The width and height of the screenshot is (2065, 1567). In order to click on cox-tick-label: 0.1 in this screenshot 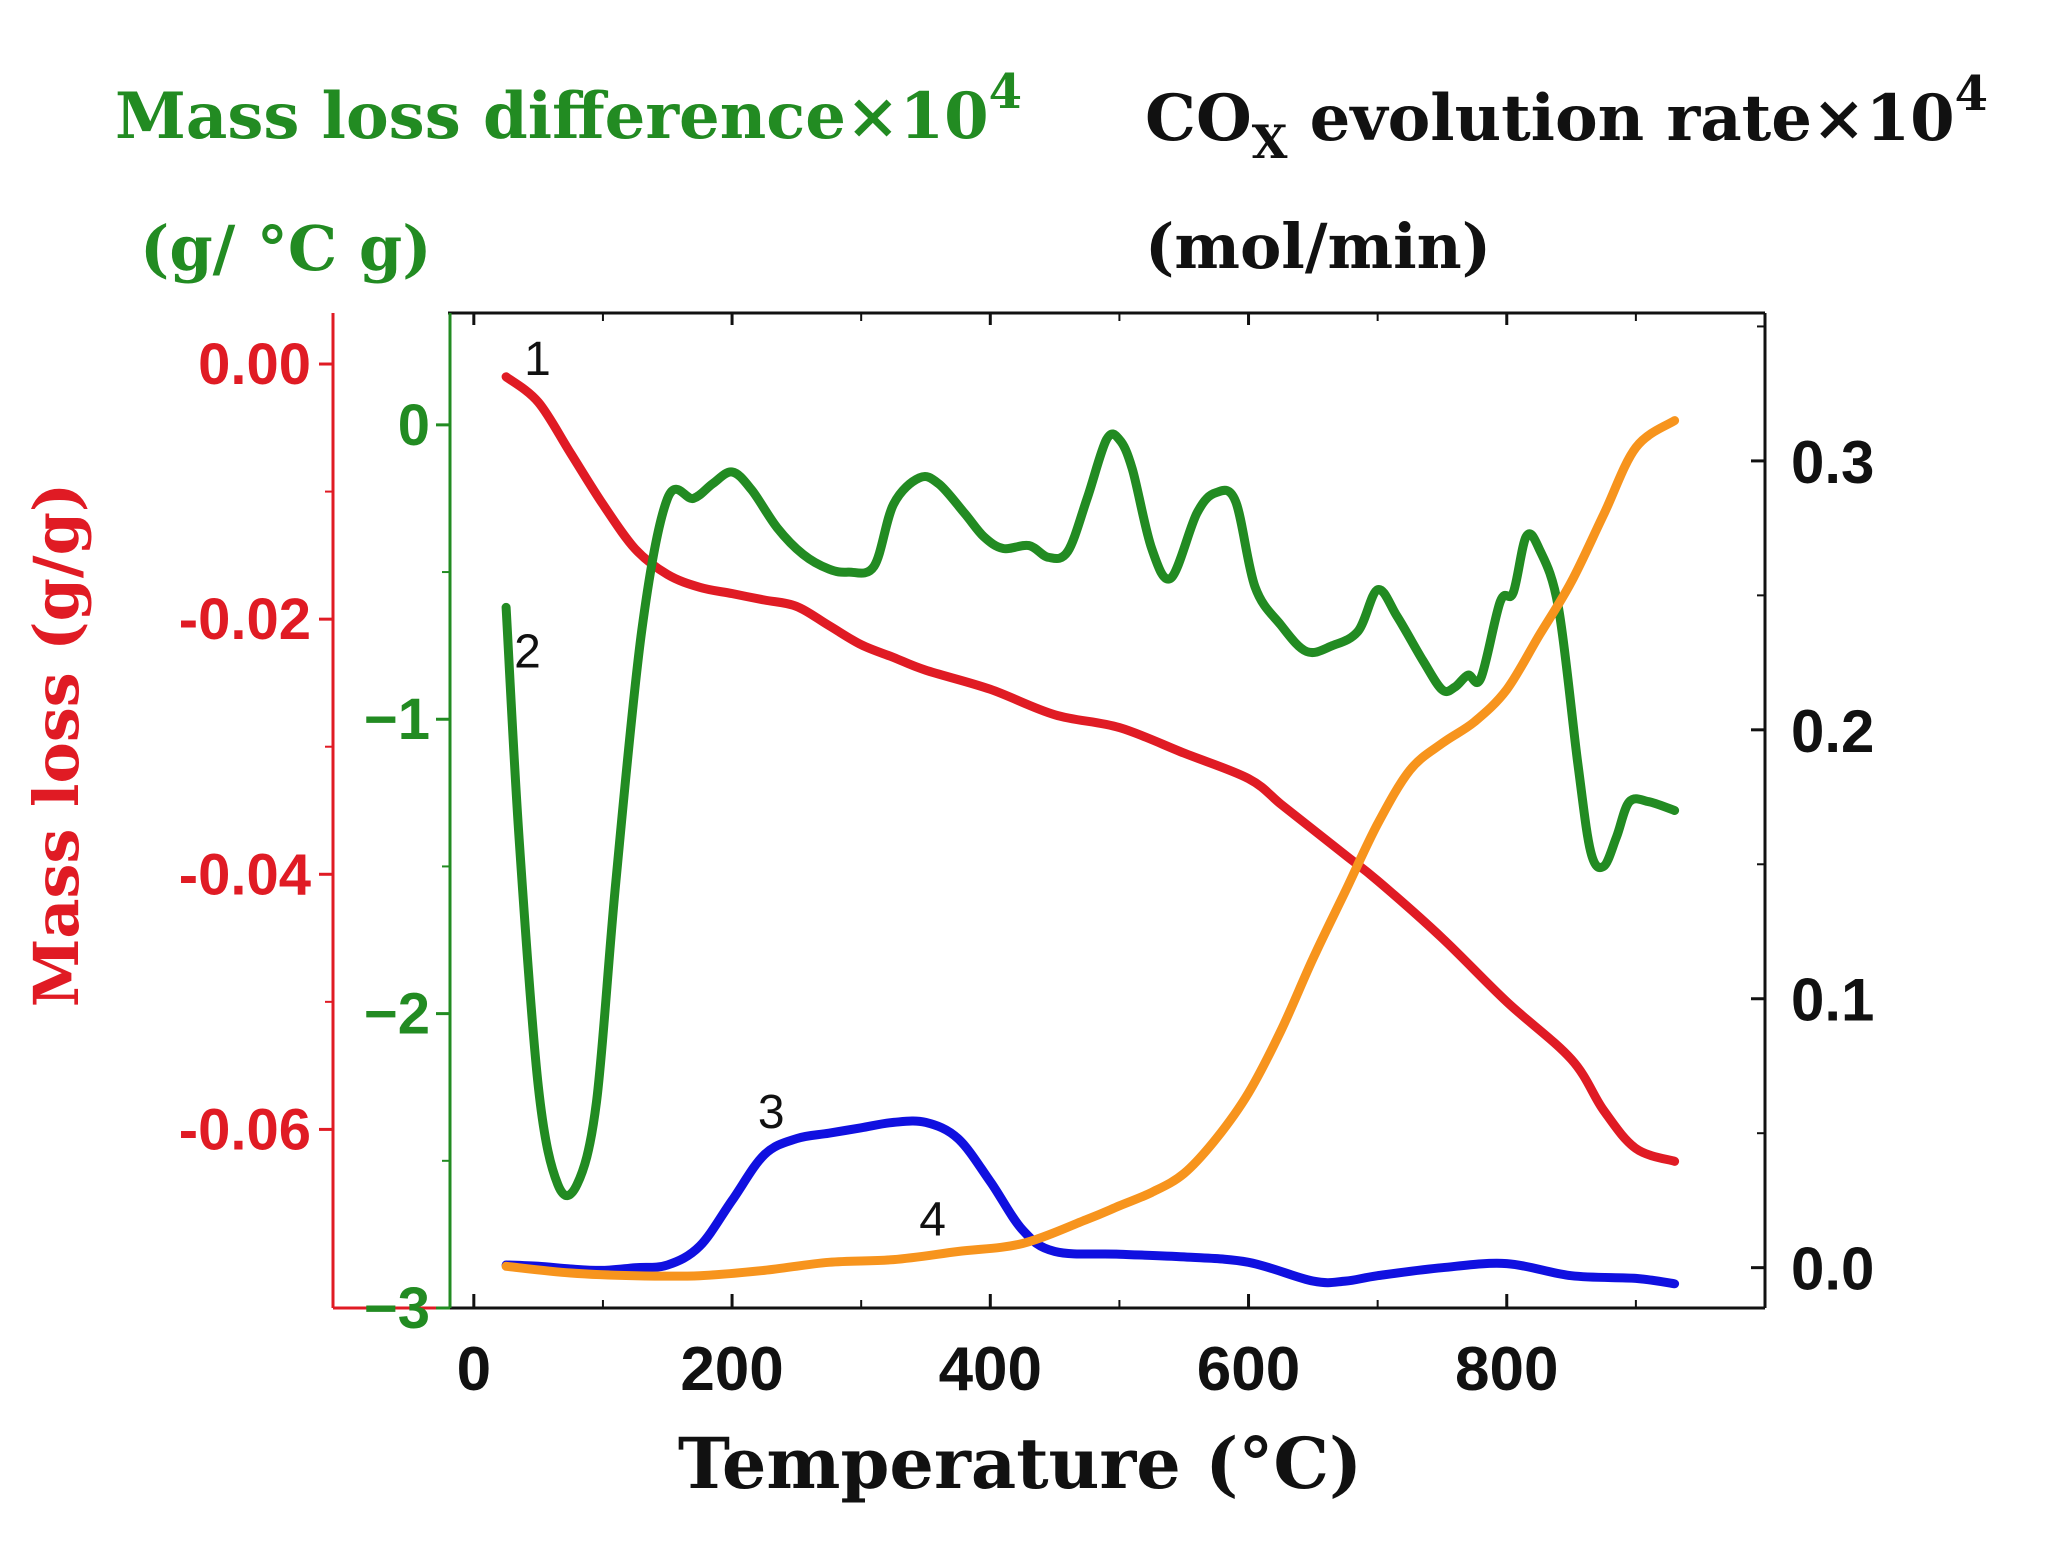, I will do `click(1832, 1000)`.